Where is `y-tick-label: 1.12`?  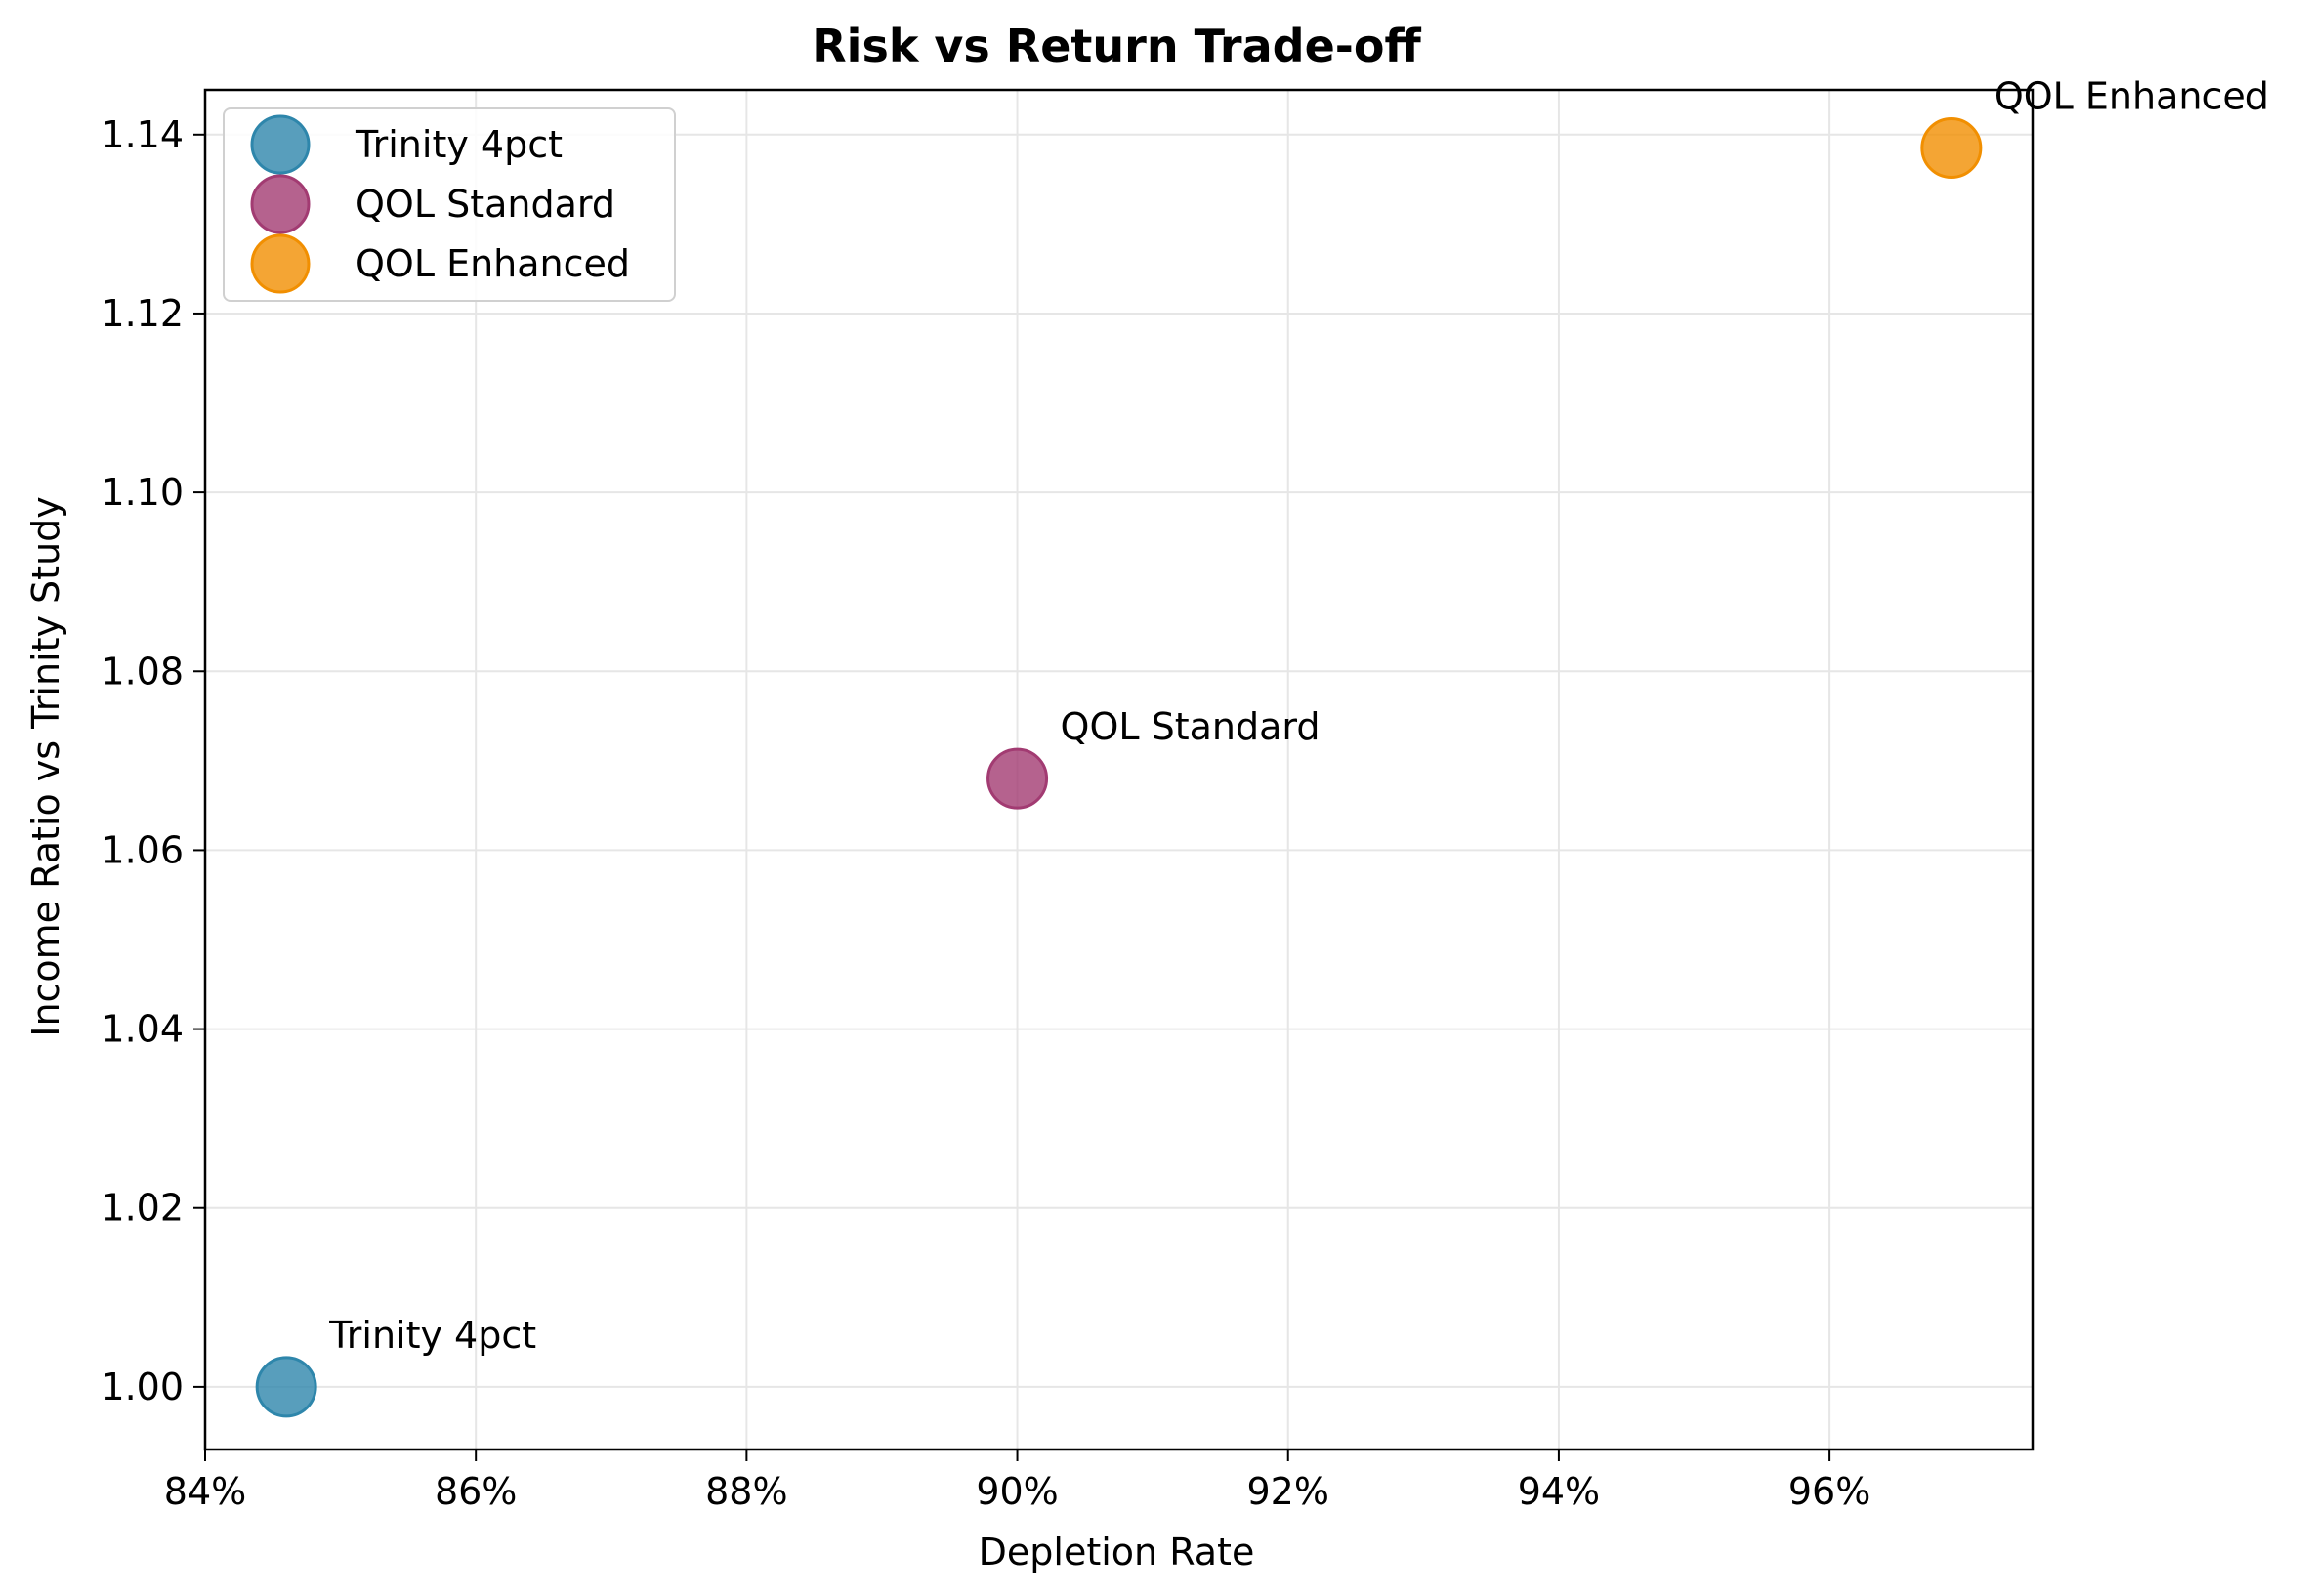 y-tick-label: 1.12 is located at coordinates (142, 313).